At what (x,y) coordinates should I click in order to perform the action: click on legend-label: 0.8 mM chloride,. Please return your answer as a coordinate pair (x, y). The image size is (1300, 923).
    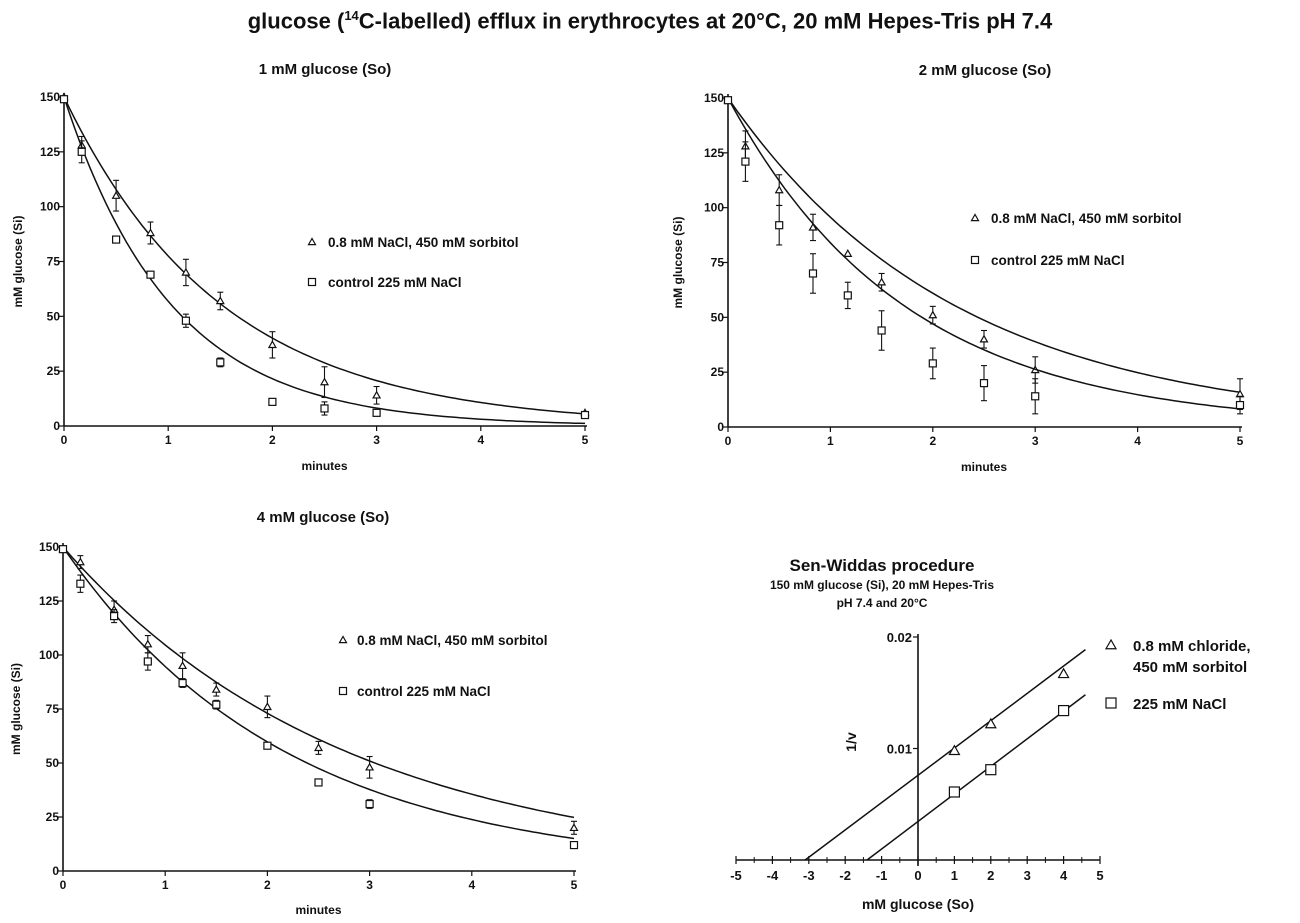
    Looking at the image, I should click on (1192, 646).